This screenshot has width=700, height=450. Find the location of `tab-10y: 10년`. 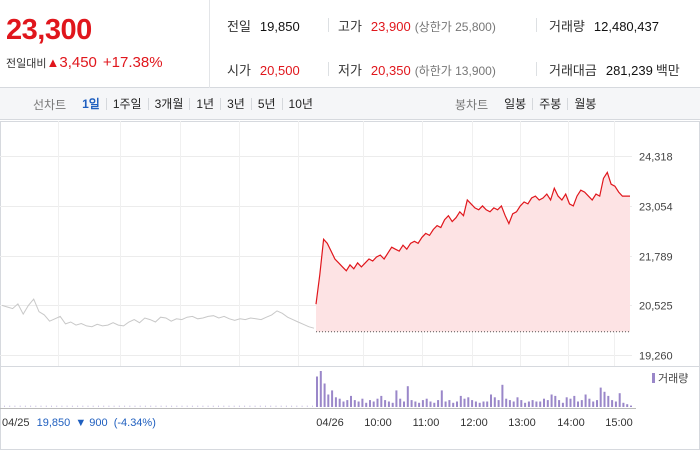

tab-10y: 10년 is located at coordinates (300, 104).